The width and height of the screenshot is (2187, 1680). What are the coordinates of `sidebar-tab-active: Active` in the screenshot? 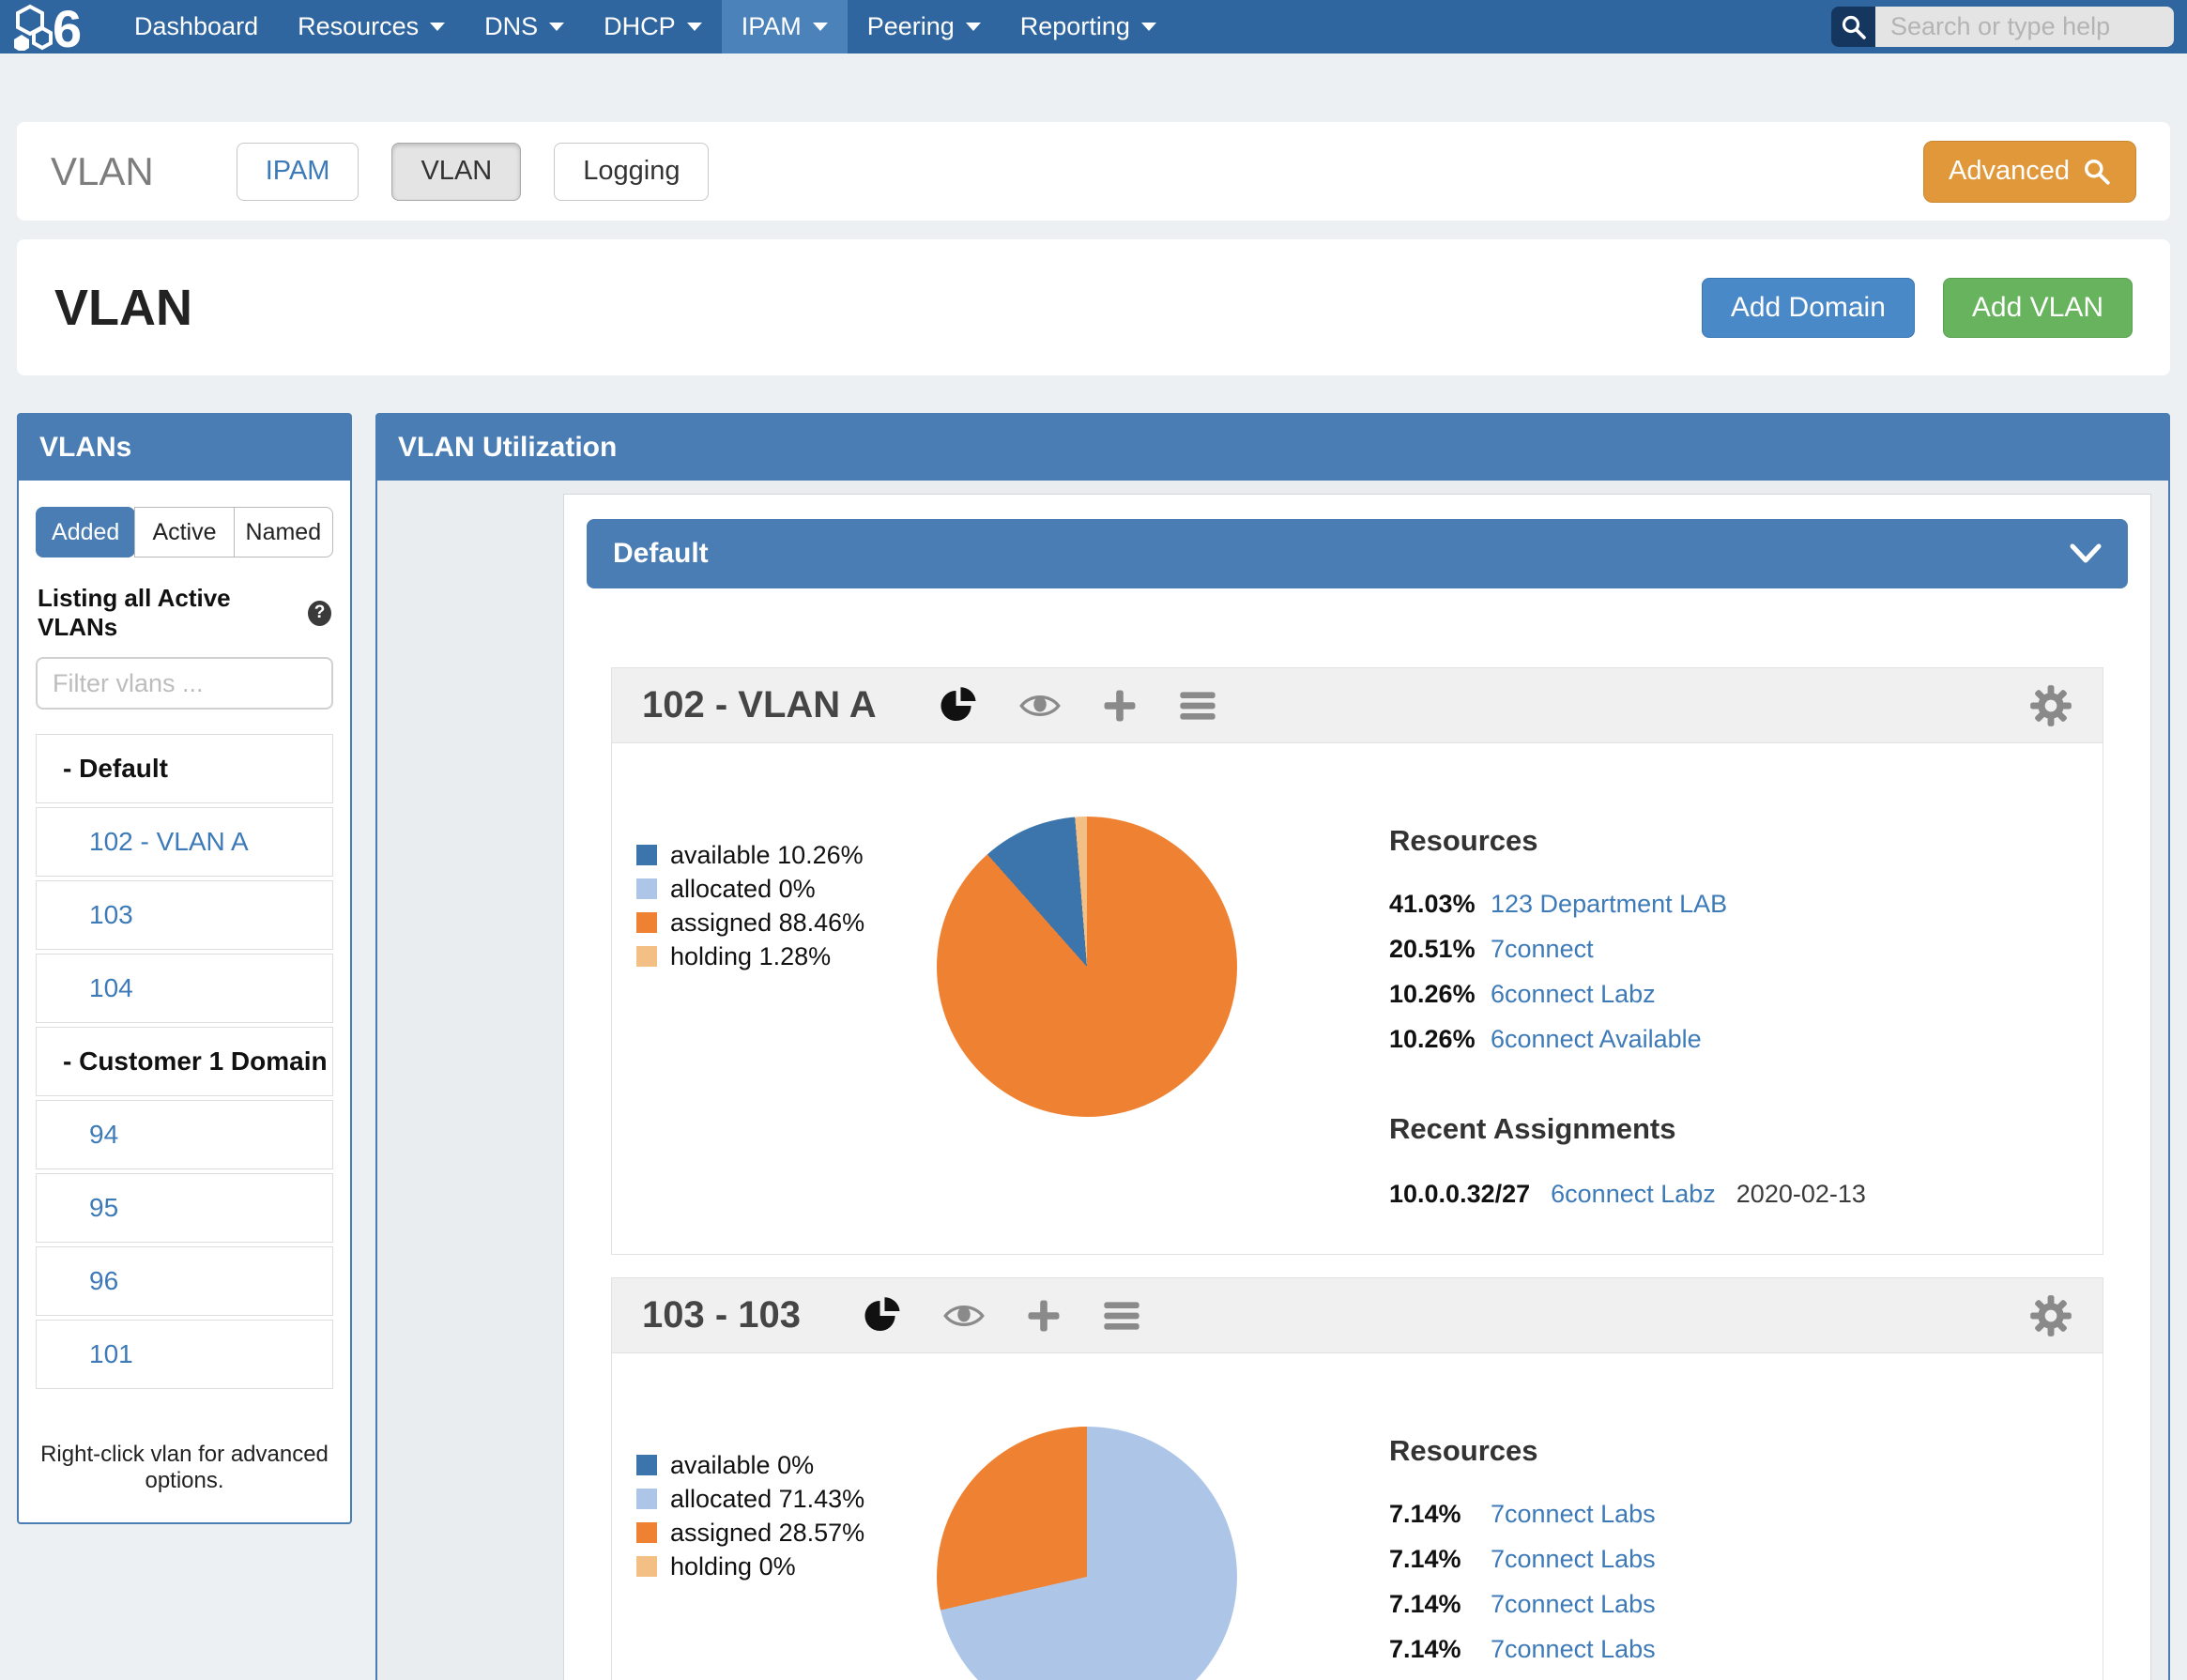 It's located at (185, 532).